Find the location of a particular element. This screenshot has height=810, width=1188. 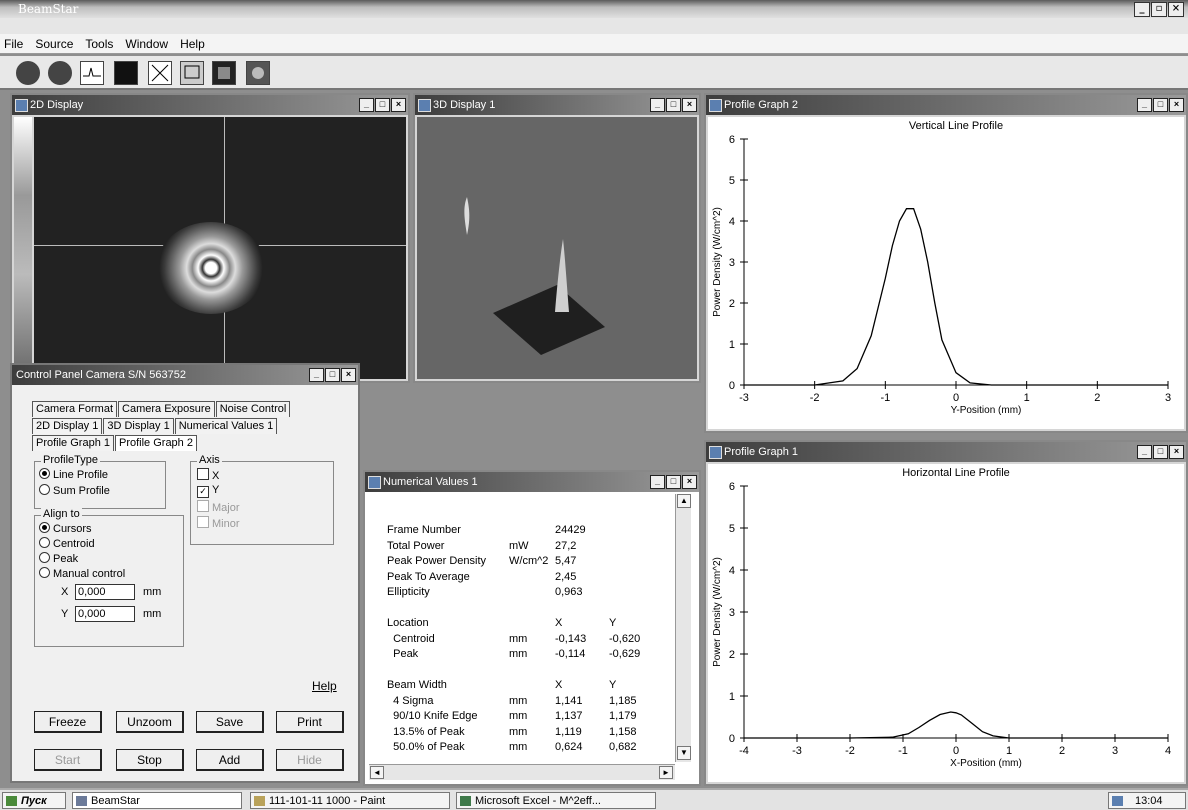

tab-noise-control: Noise Control is located at coordinates (253, 409).